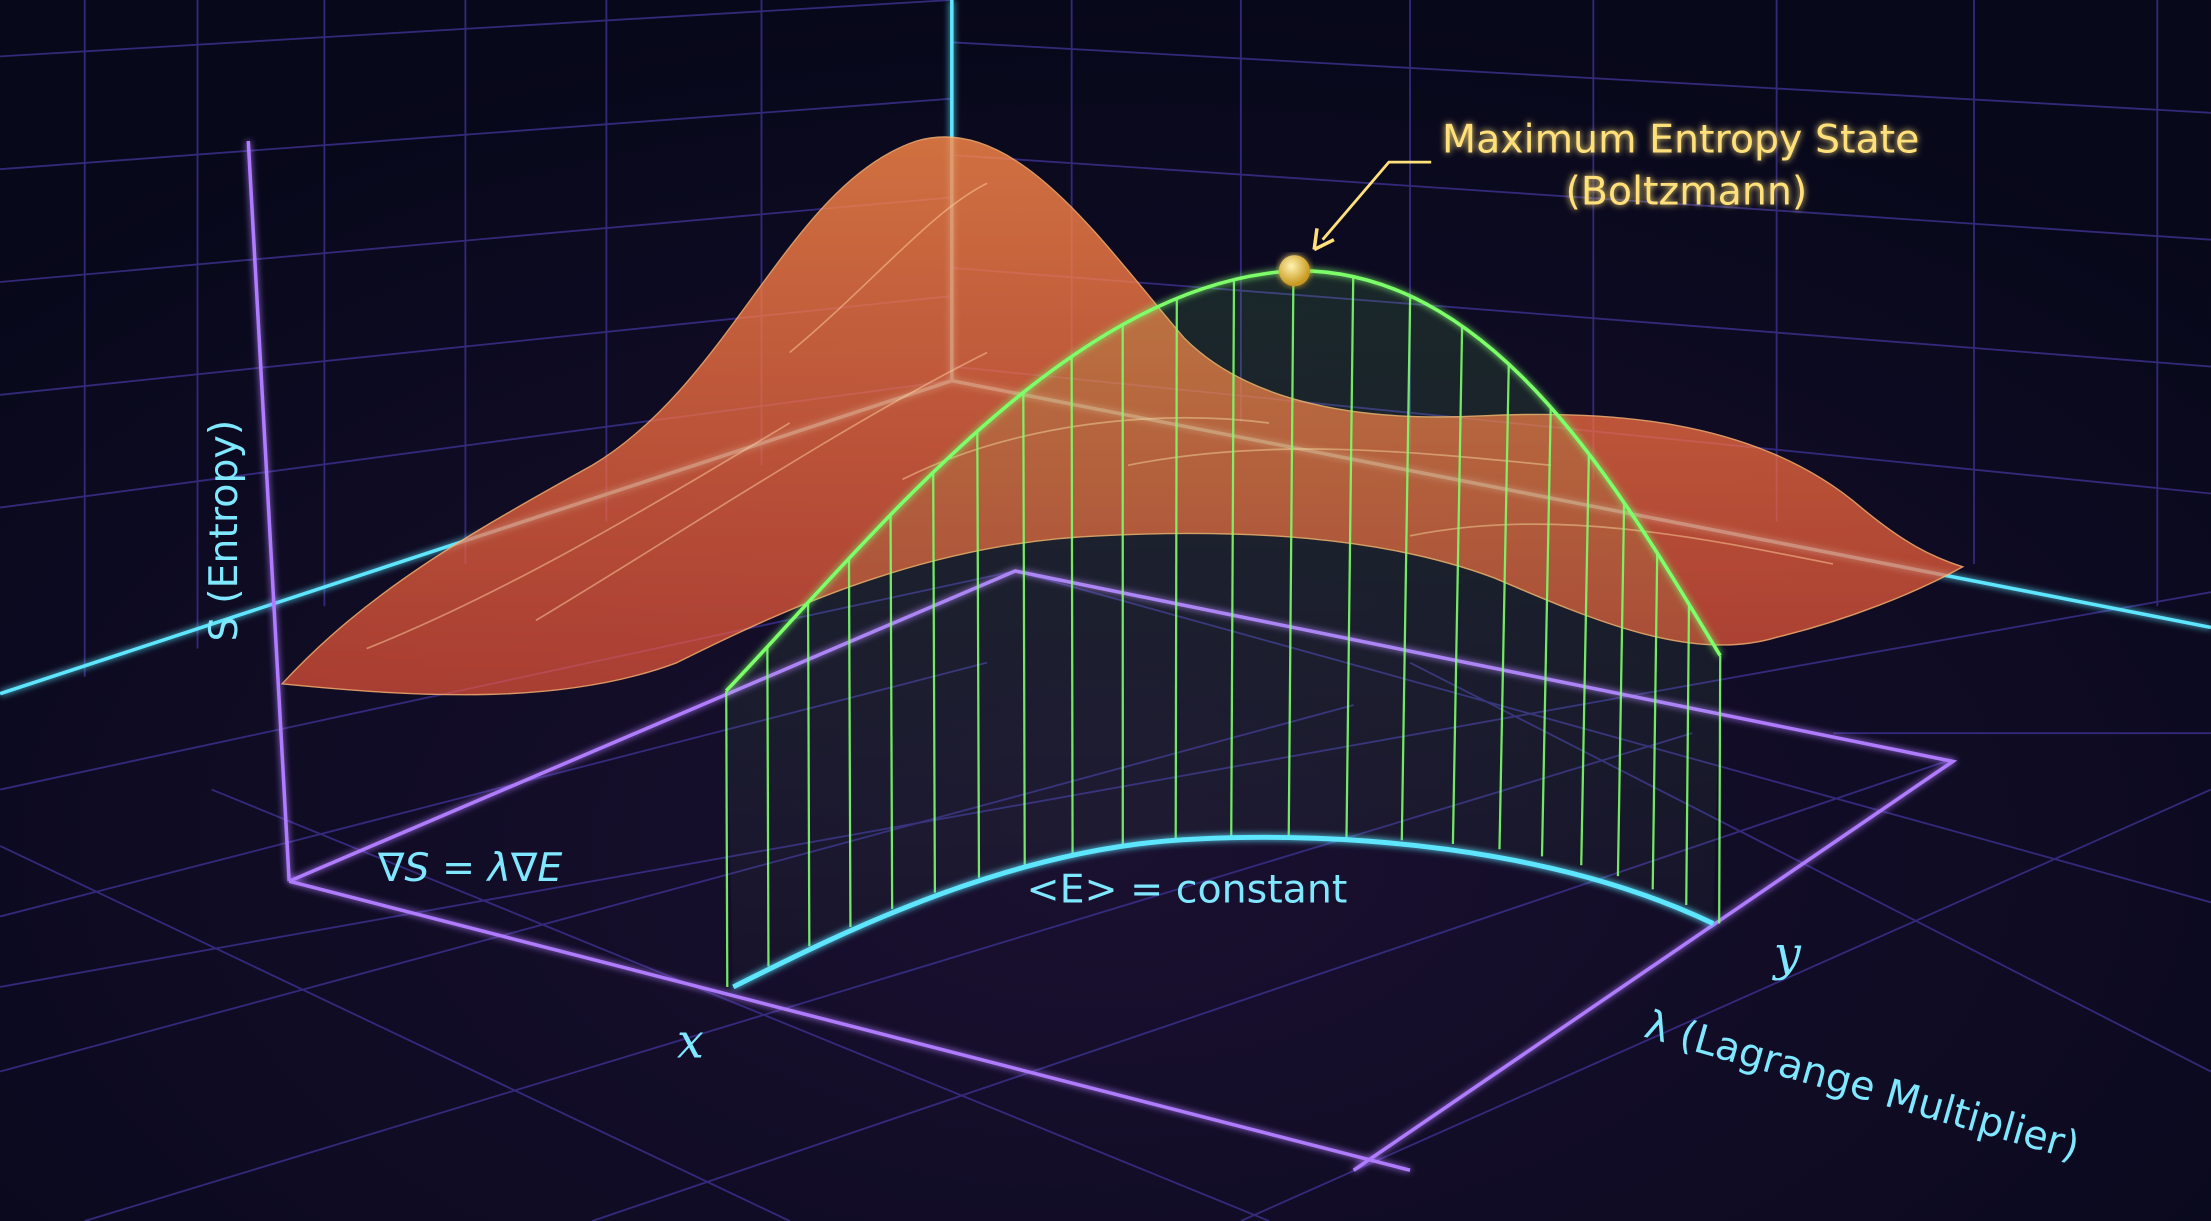 Image resolution: width=2211 pixels, height=1221 pixels. Describe the element at coordinates (1294, 271) in the screenshot. I see `maximum-point` at that location.